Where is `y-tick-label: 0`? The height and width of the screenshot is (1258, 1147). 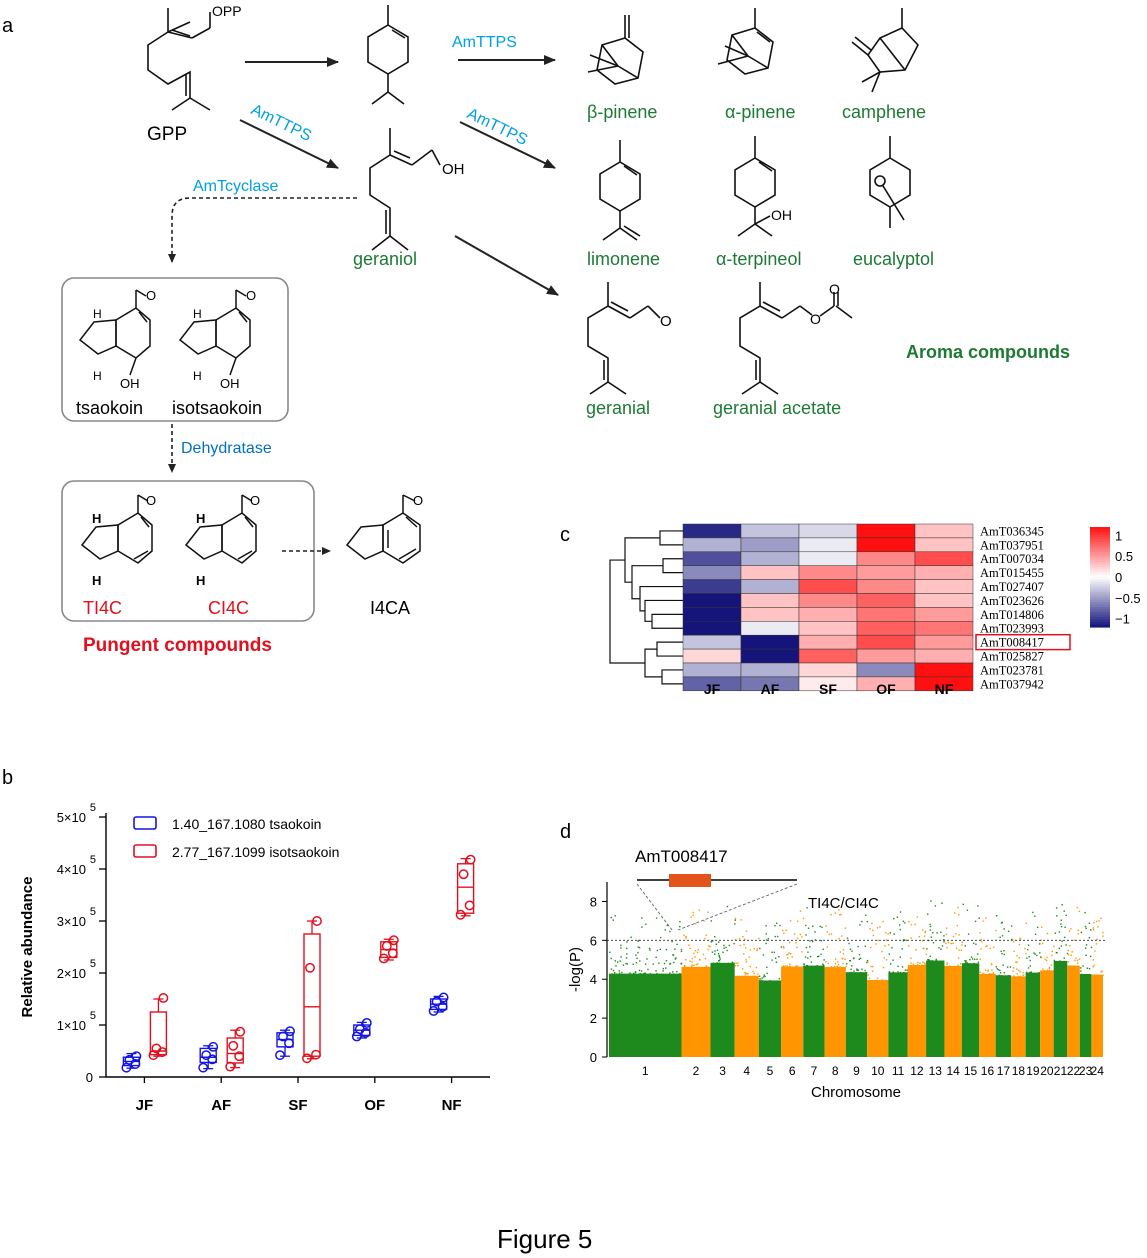
y-tick-label: 0 is located at coordinates (593, 1057).